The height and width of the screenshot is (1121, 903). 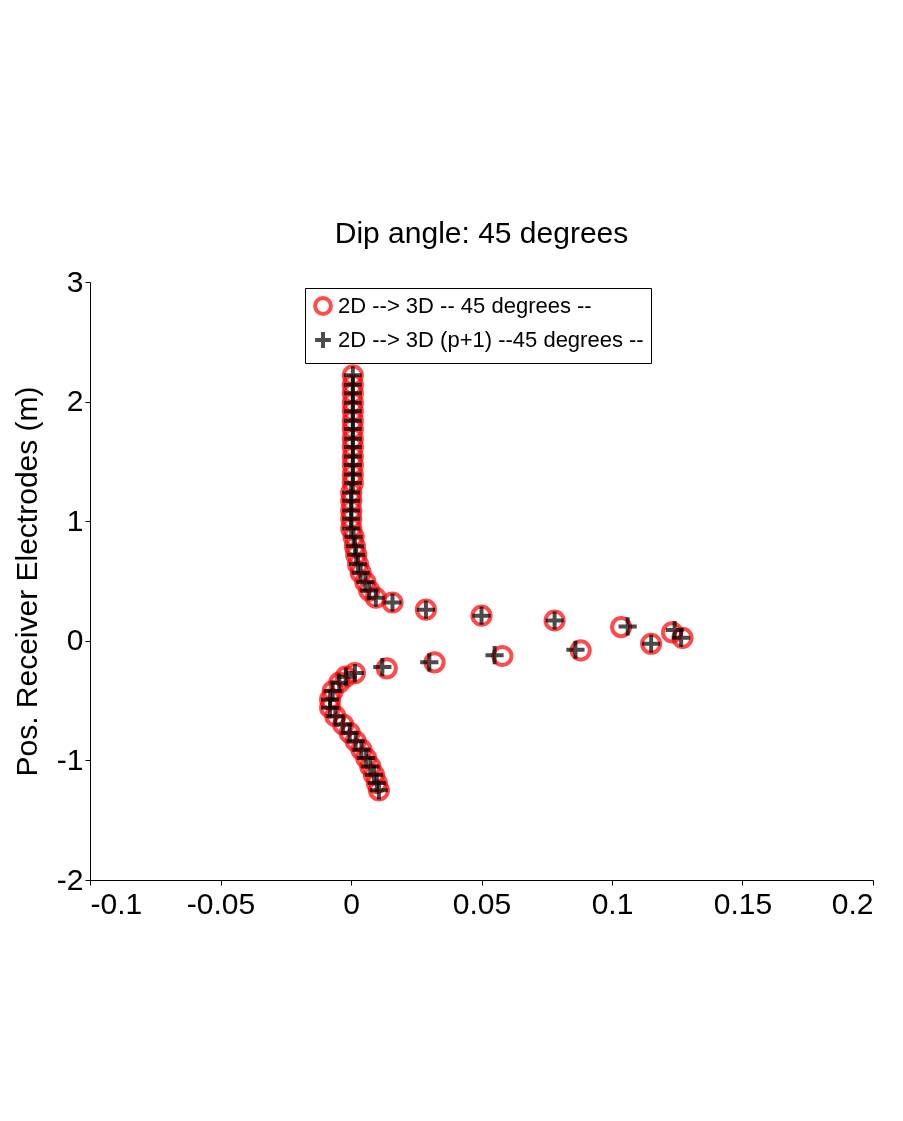 What do you see at coordinates (465, 305) in the screenshot?
I see `legend-label: 2D --> 3D -- 45 degrees --` at bounding box center [465, 305].